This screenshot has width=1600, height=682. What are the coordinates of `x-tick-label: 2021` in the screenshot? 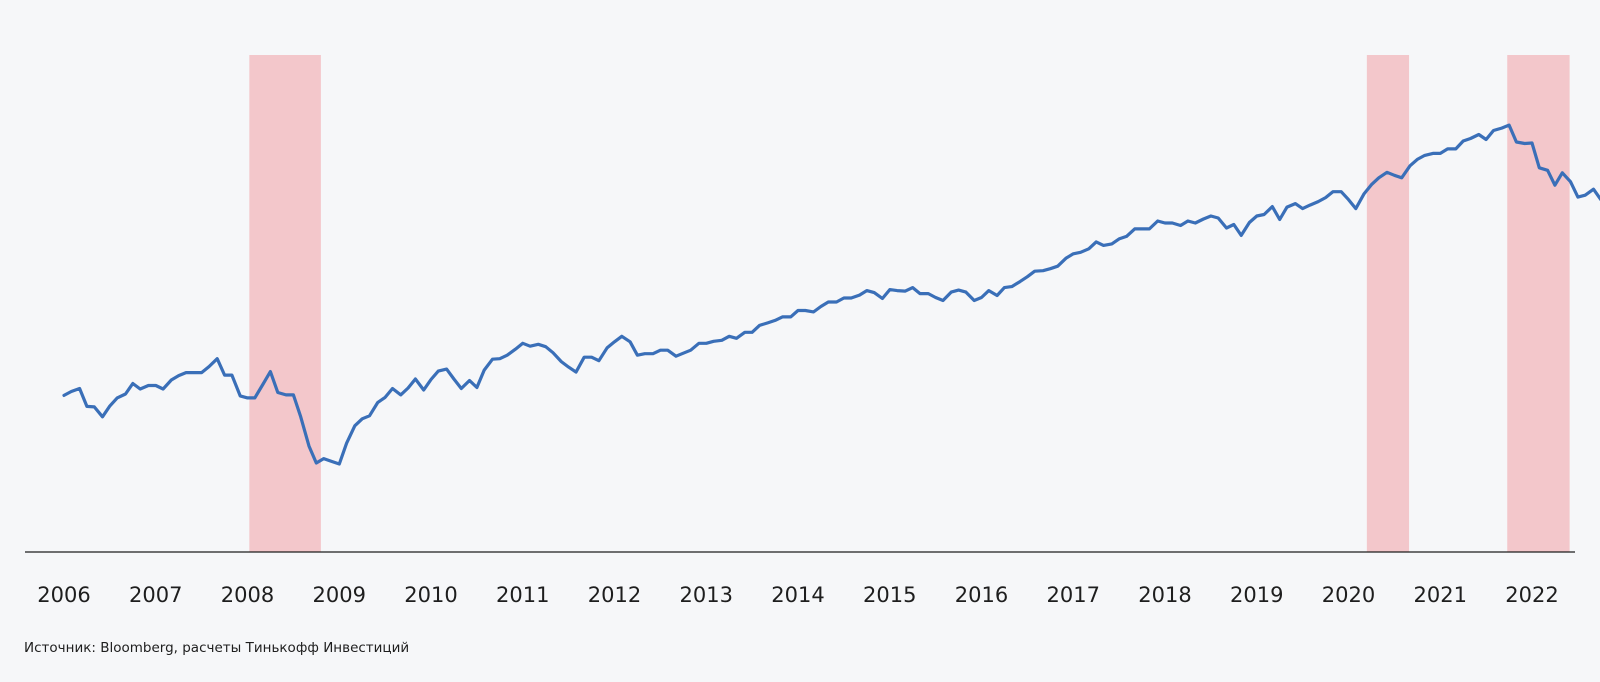 It's located at (1440, 595).